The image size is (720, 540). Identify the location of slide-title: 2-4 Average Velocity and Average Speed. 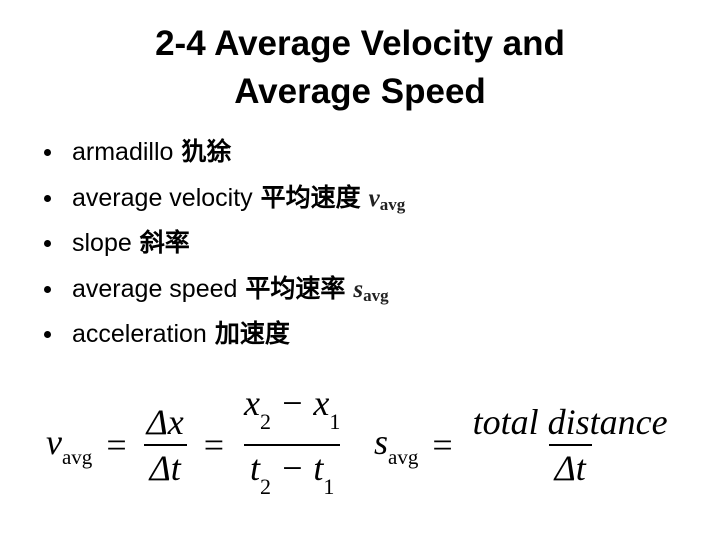
(360, 67).